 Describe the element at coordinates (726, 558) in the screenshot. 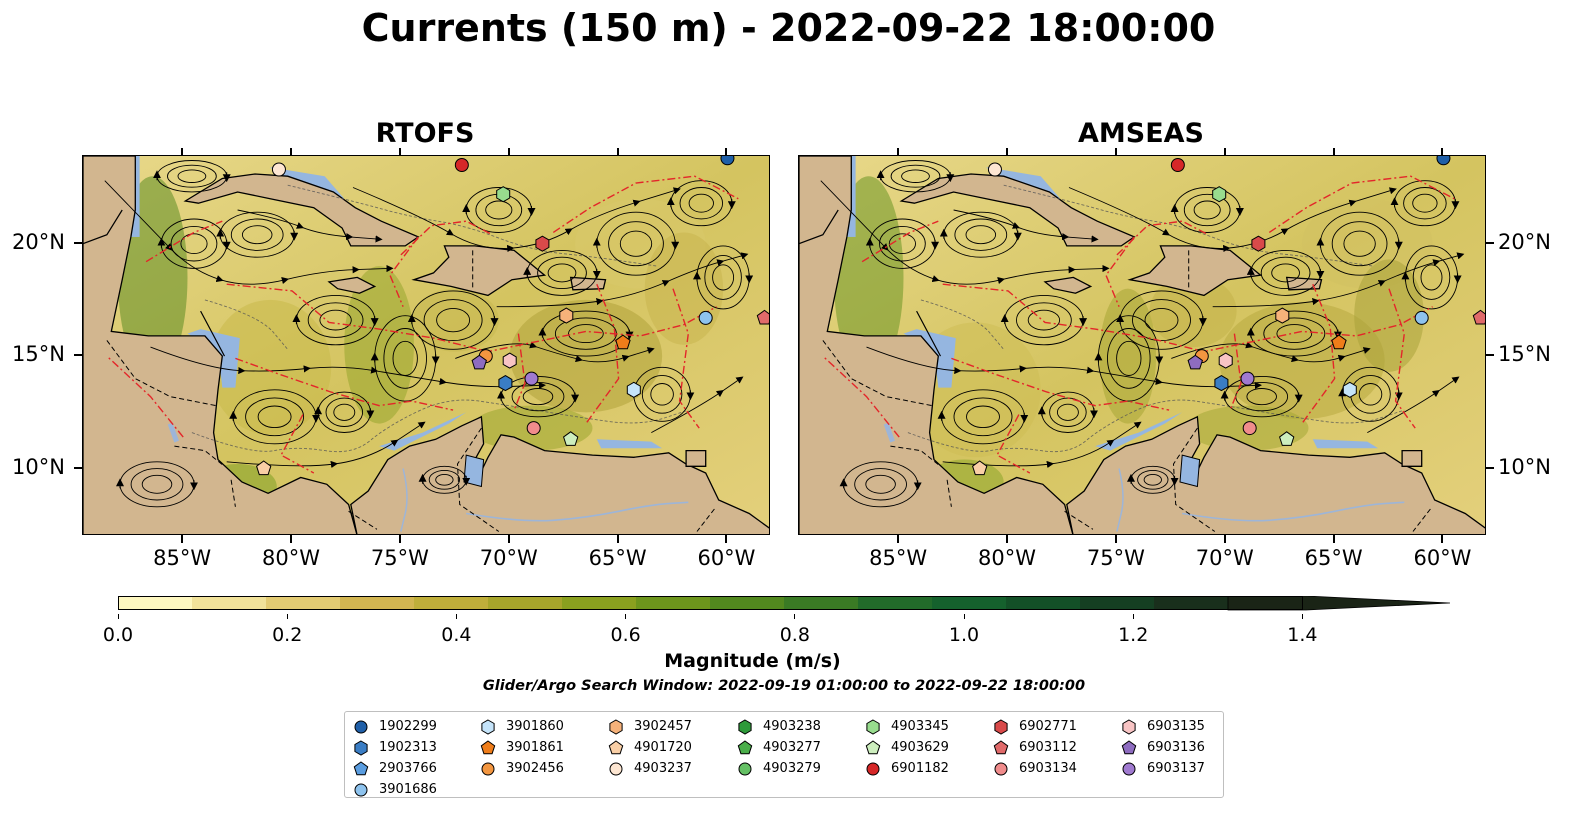

I see `lon-label: 60°W` at that location.